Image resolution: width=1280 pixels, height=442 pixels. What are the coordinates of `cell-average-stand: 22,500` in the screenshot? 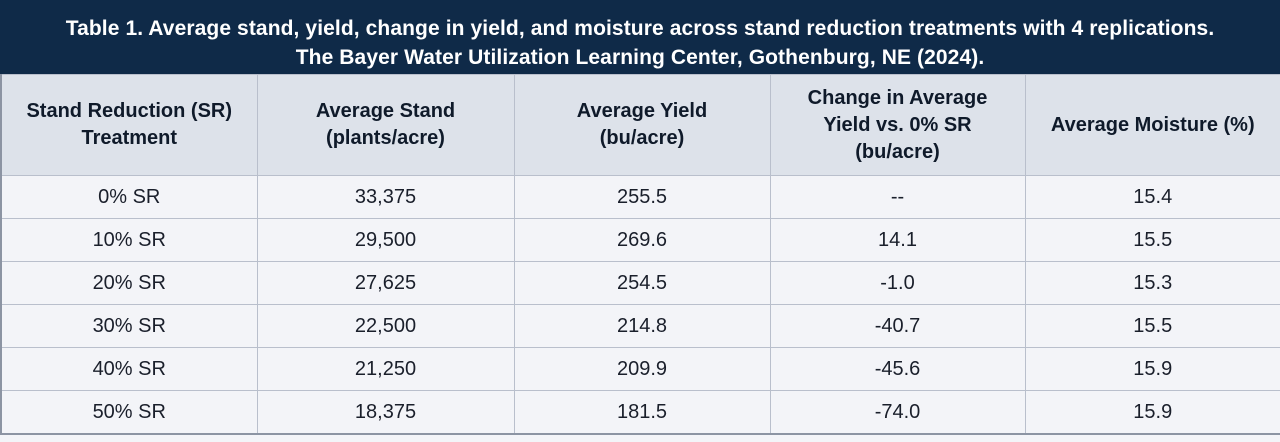 It's located at (385, 326).